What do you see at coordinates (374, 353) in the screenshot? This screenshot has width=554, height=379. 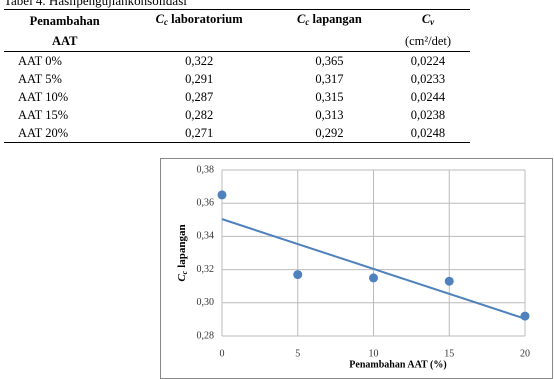 I see `x-tick-label: 10` at bounding box center [374, 353].